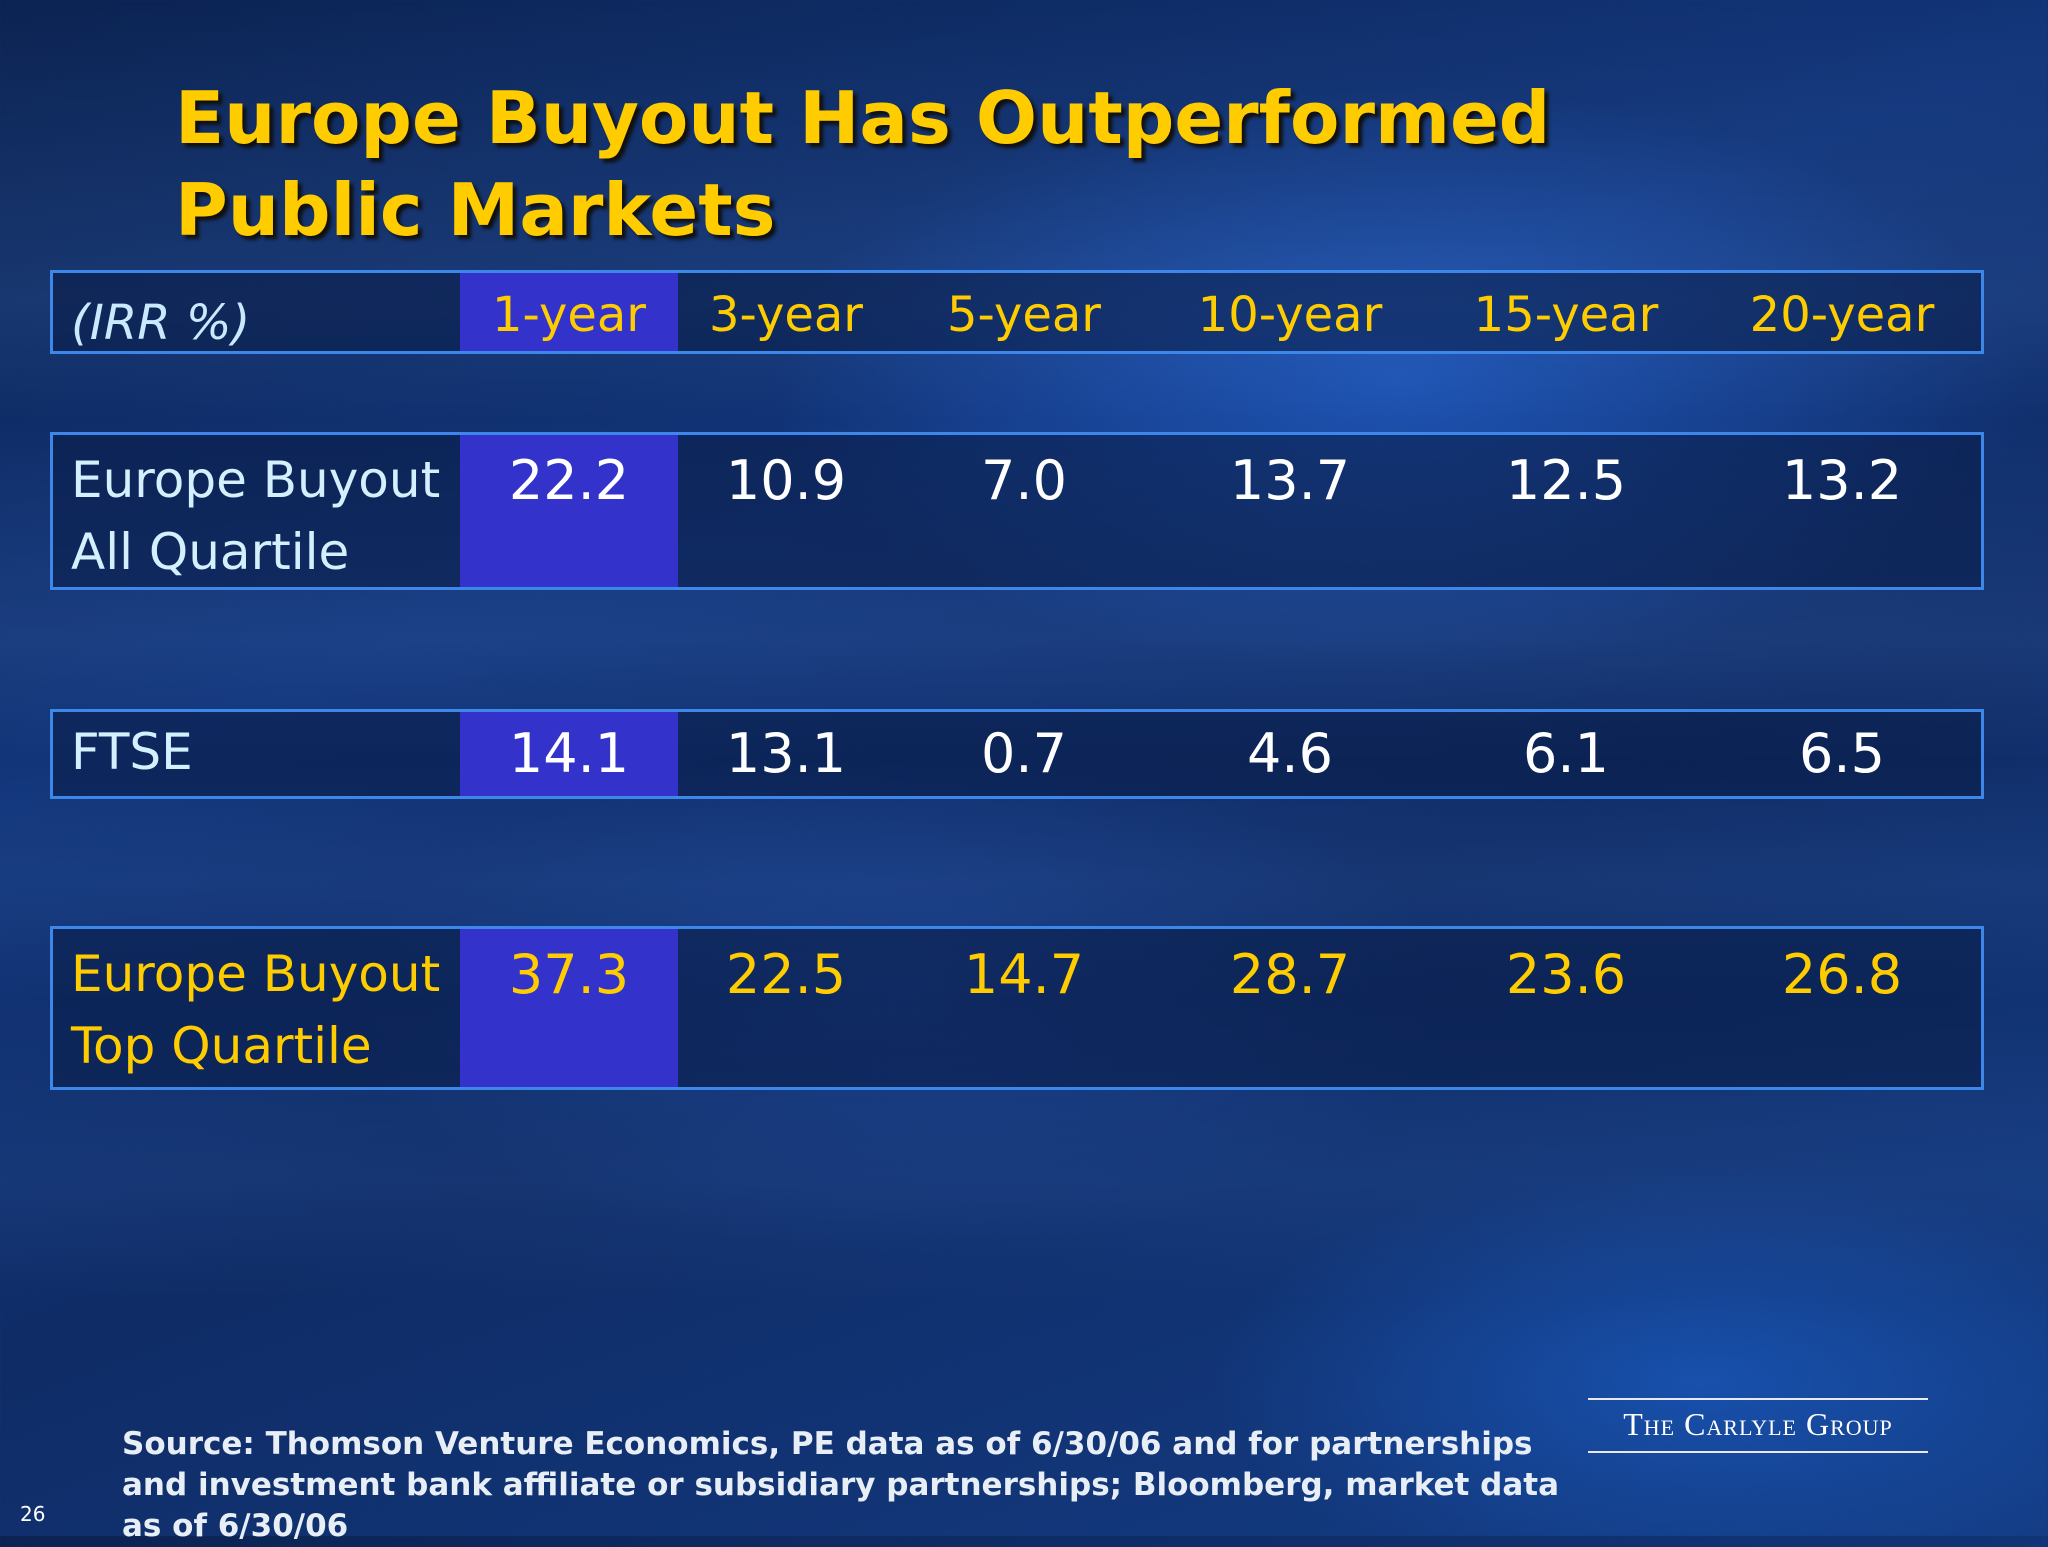 This screenshot has width=2048, height=1547. What do you see at coordinates (786, 315) in the screenshot?
I see `column-header: 3-year` at bounding box center [786, 315].